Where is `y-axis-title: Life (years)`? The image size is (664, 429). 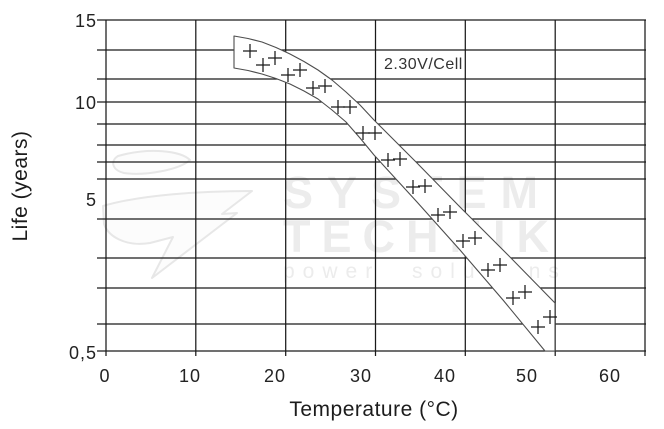 y-axis-title: Life (years) is located at coordinates (20, 185).